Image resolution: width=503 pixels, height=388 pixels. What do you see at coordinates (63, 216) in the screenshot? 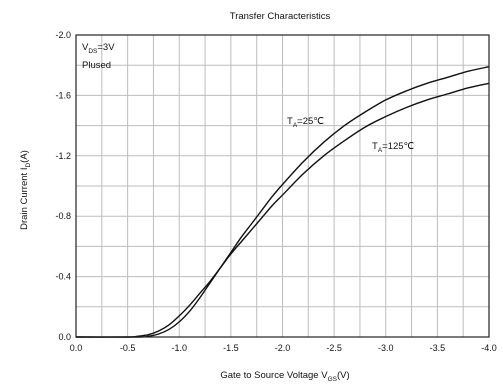
I see `y-tick-label: -0.8` at bounding box center [63, 216].